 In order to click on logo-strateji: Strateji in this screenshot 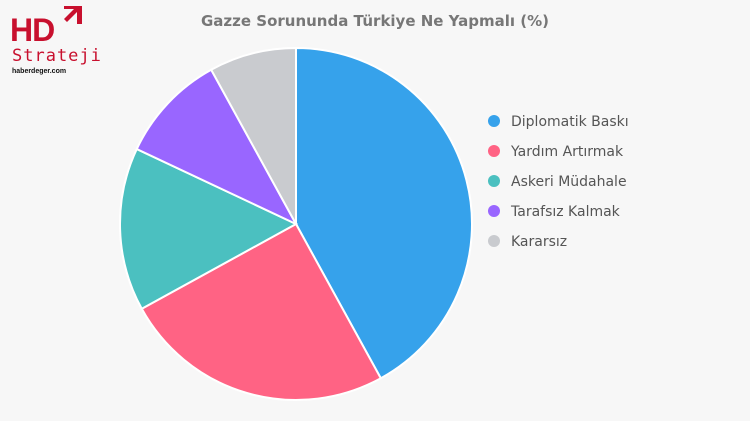, I will do `click(57, 56)`.